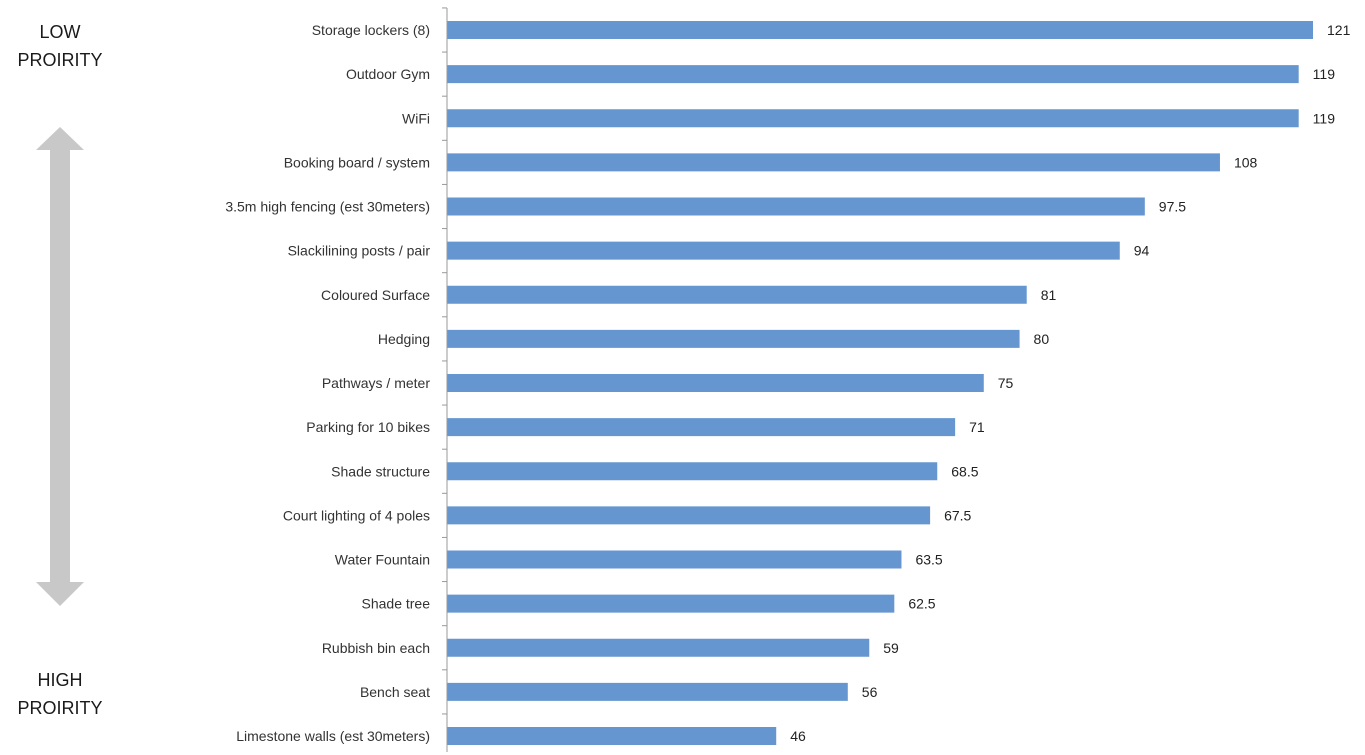 The width and height of the screenshot is (1365, 755). Describe the element at coordinates (60, 694) in the screenshot. I see `high-priority-label: HIGH PROIRITY` at that location.